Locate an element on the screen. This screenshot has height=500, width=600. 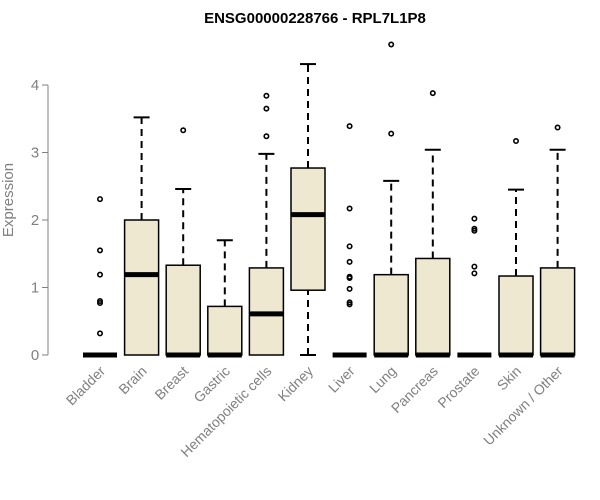
y-axis: 0 1 2 3 4 is located at coordinates (40, 220).